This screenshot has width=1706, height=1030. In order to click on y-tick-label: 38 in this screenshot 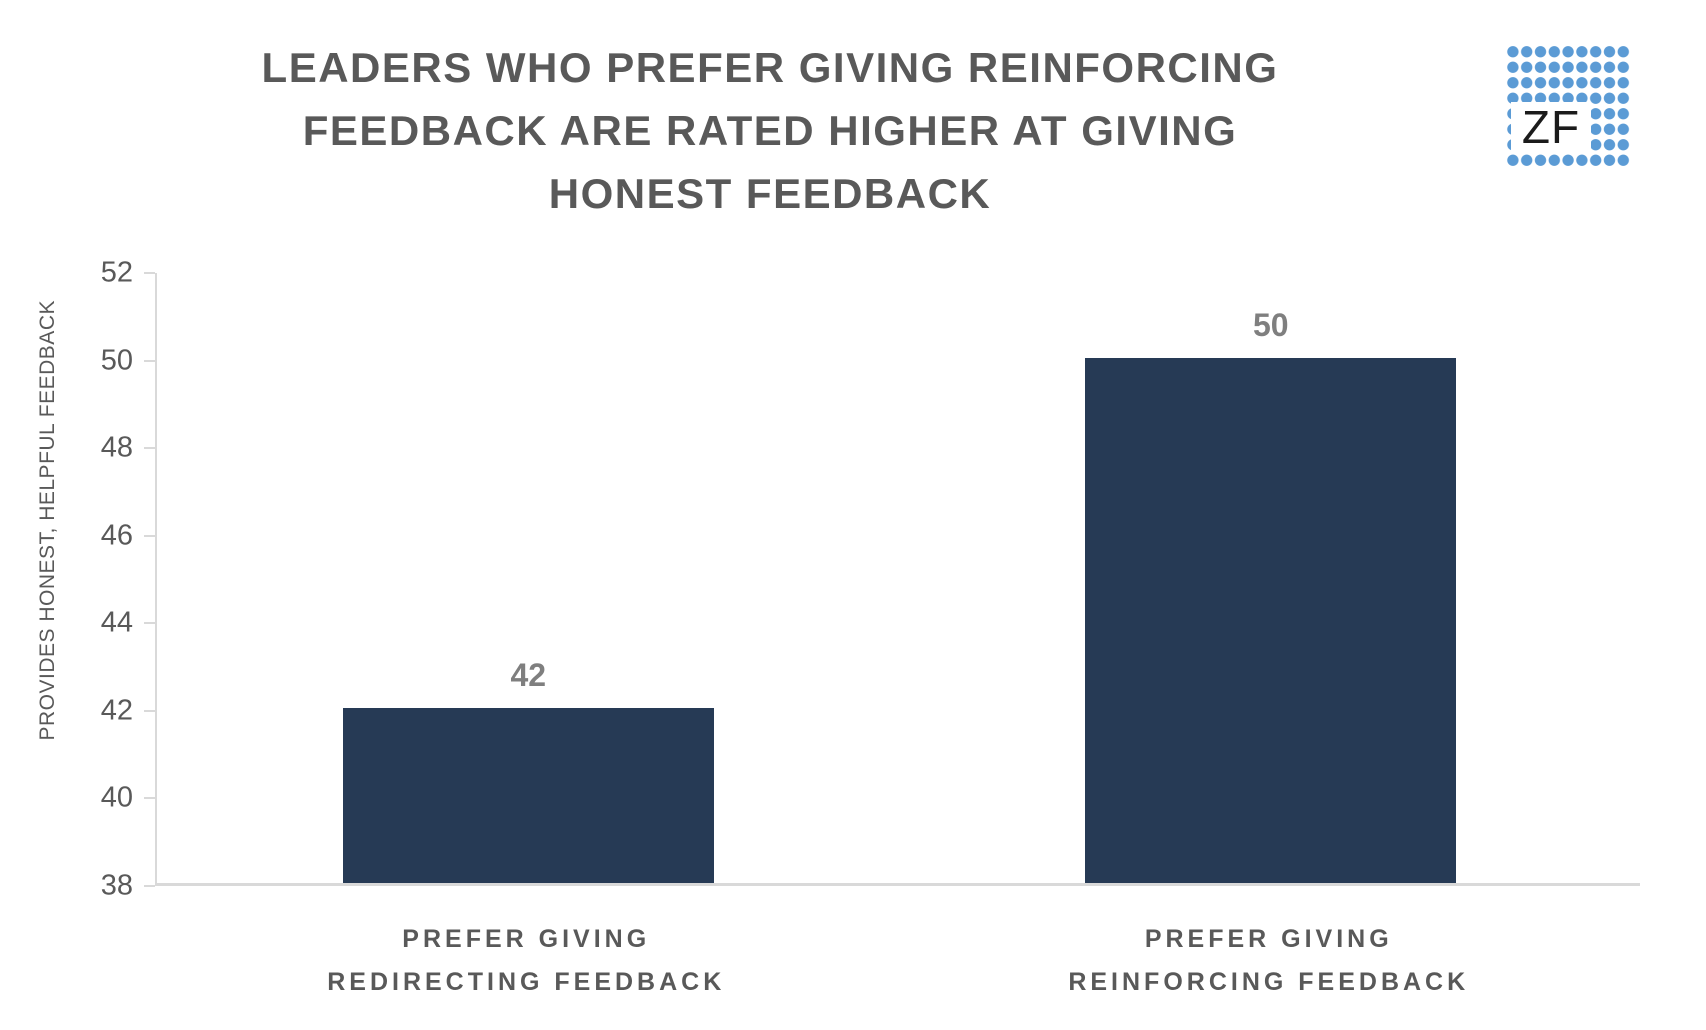, I will do `click(116, 885)`.